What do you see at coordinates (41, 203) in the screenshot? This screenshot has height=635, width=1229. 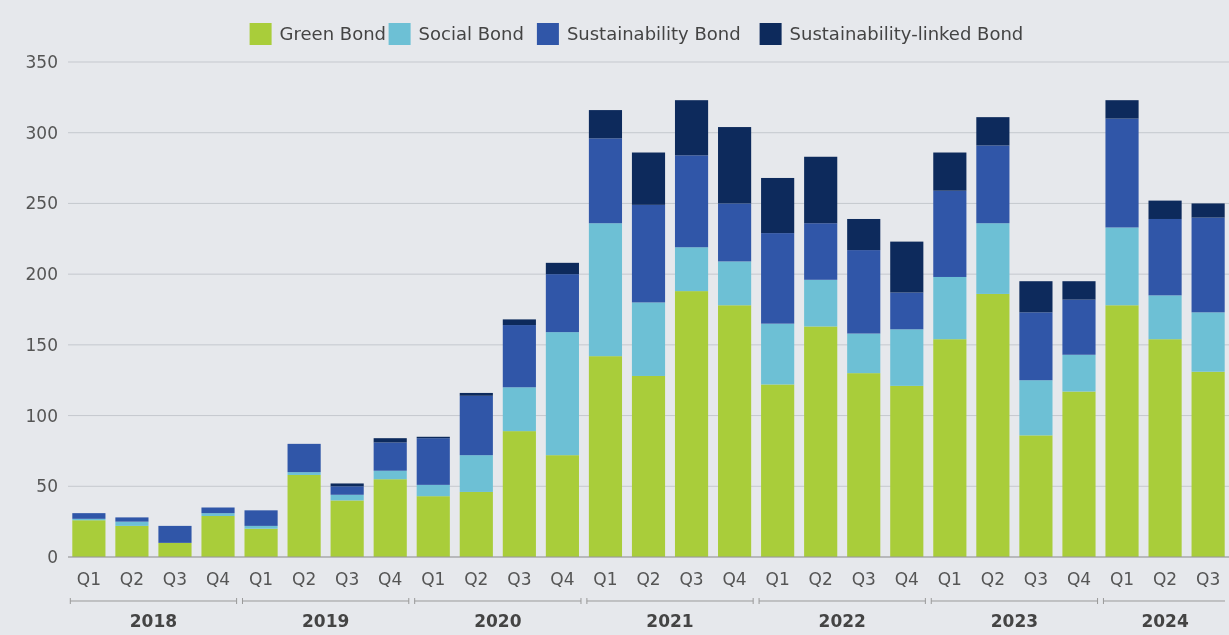 I see `y-tick-label: 250` at bounding box center [41, 203].